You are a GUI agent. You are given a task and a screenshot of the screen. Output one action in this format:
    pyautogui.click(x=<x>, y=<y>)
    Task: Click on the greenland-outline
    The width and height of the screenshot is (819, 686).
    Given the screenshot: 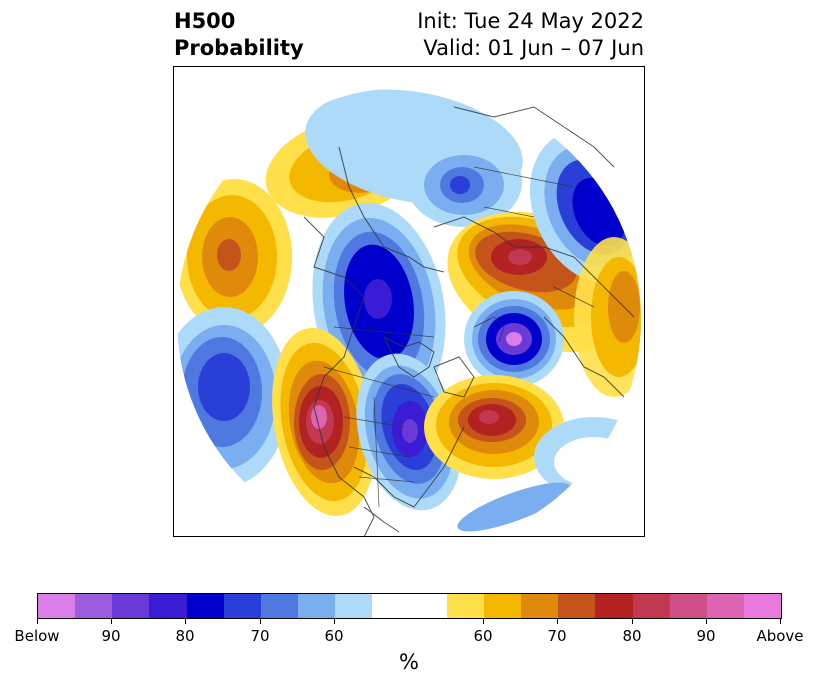 What is the action you would take?
    pyautogui.click(x=454, y=377)
    